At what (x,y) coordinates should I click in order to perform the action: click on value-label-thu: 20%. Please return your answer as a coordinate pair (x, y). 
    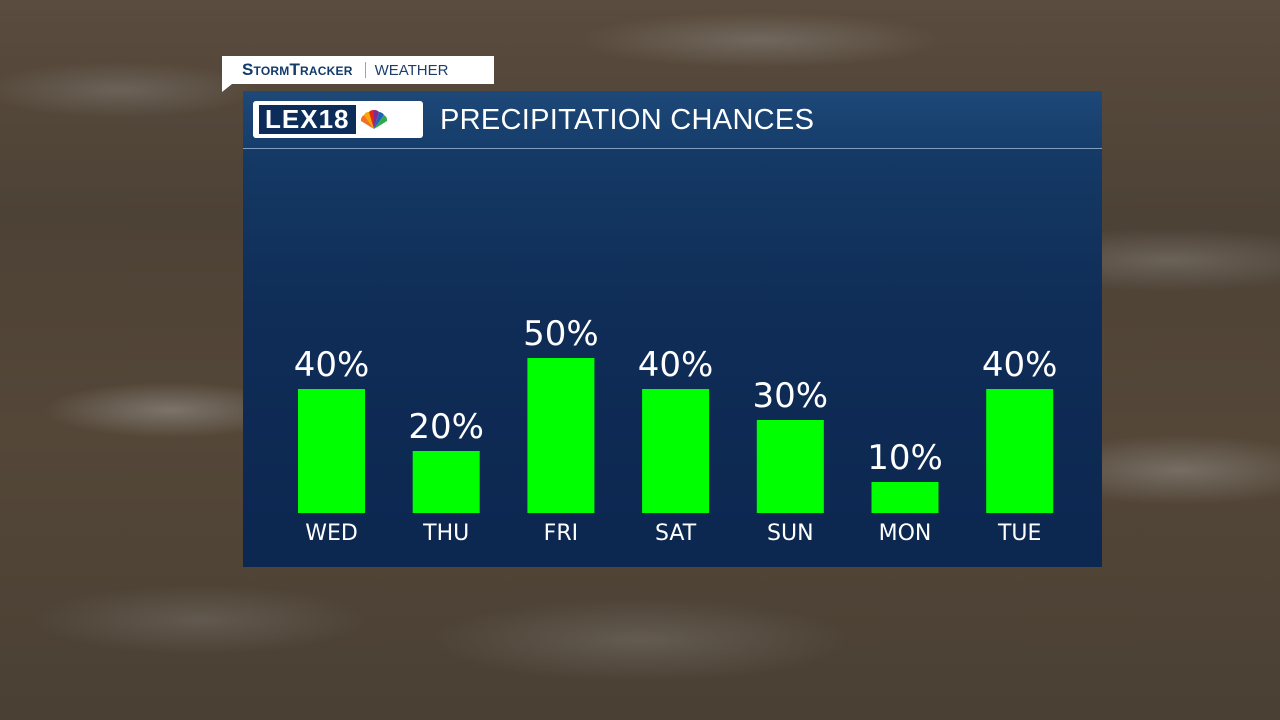
    Looking at the image, I should click on (446, 427).